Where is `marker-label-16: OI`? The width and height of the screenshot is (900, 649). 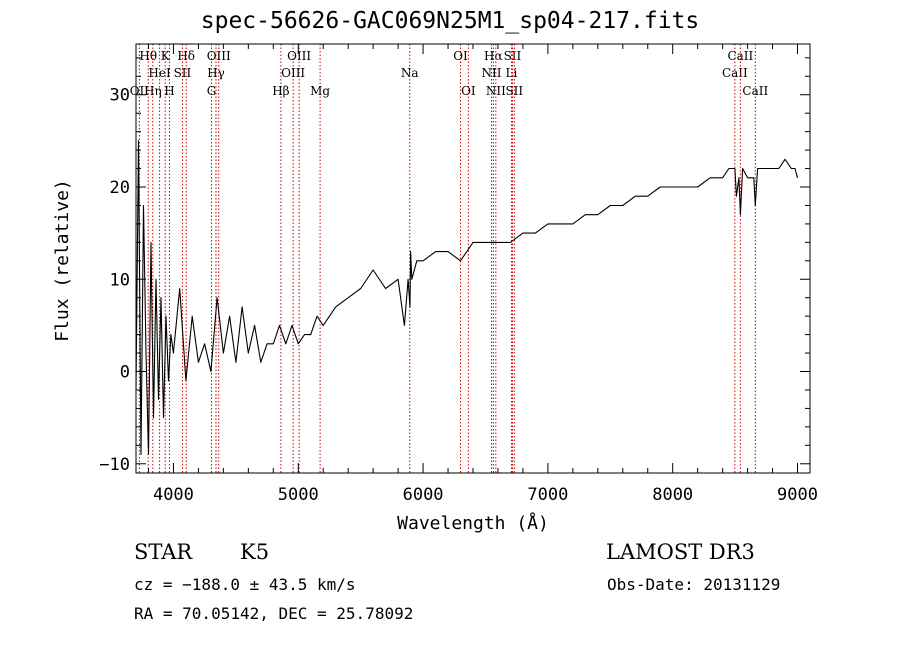 marker-label-16: OI is located at coordinates (460, 56).